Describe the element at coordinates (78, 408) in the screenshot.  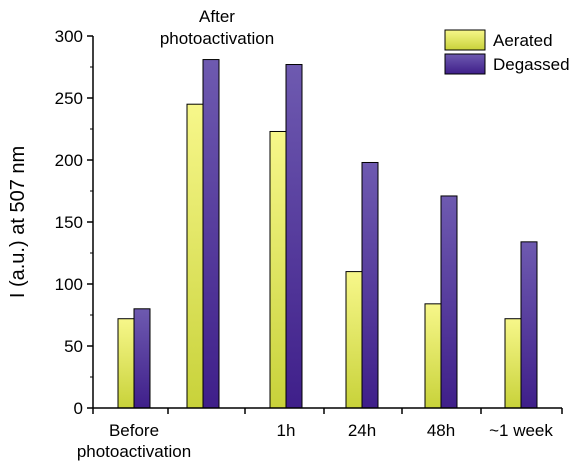
I see `y-tick-label-0: 0` at that location.